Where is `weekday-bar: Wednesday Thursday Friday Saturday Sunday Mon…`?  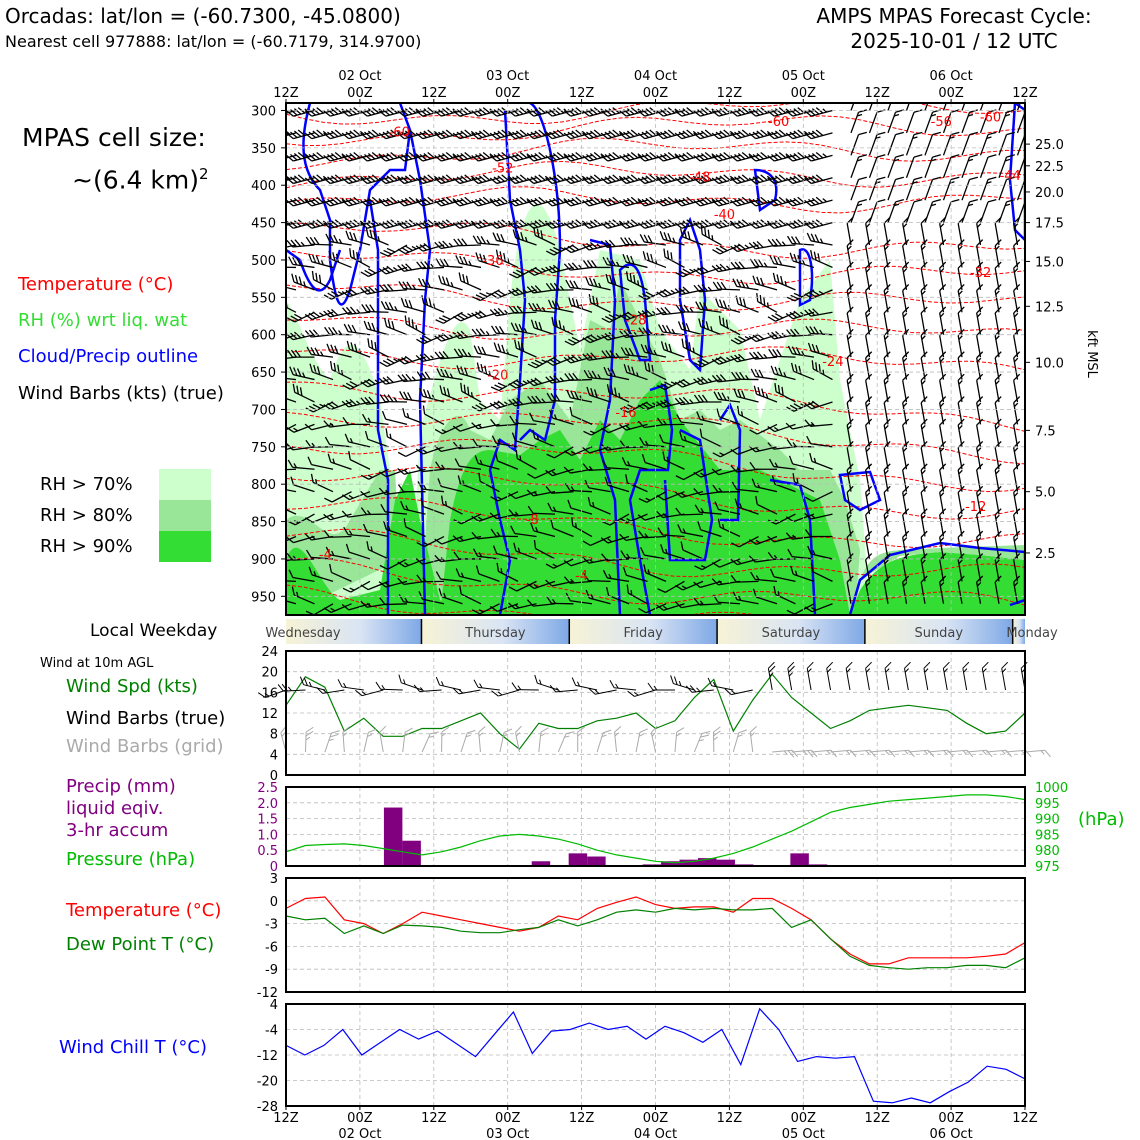
weekday-bar: Wednesday Thursday Friday Saturday Sunday Mon… is located at coordinates (661, 631).